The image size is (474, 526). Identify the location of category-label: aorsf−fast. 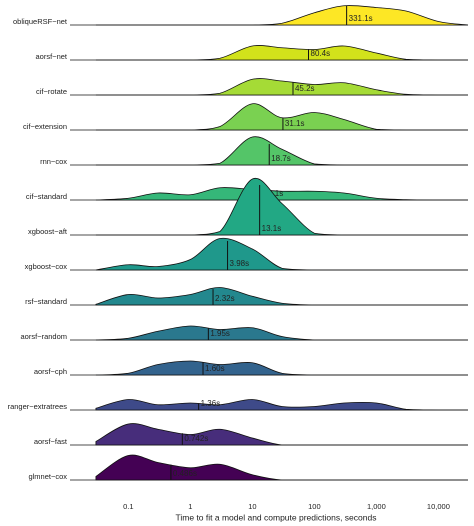
(51, 441).